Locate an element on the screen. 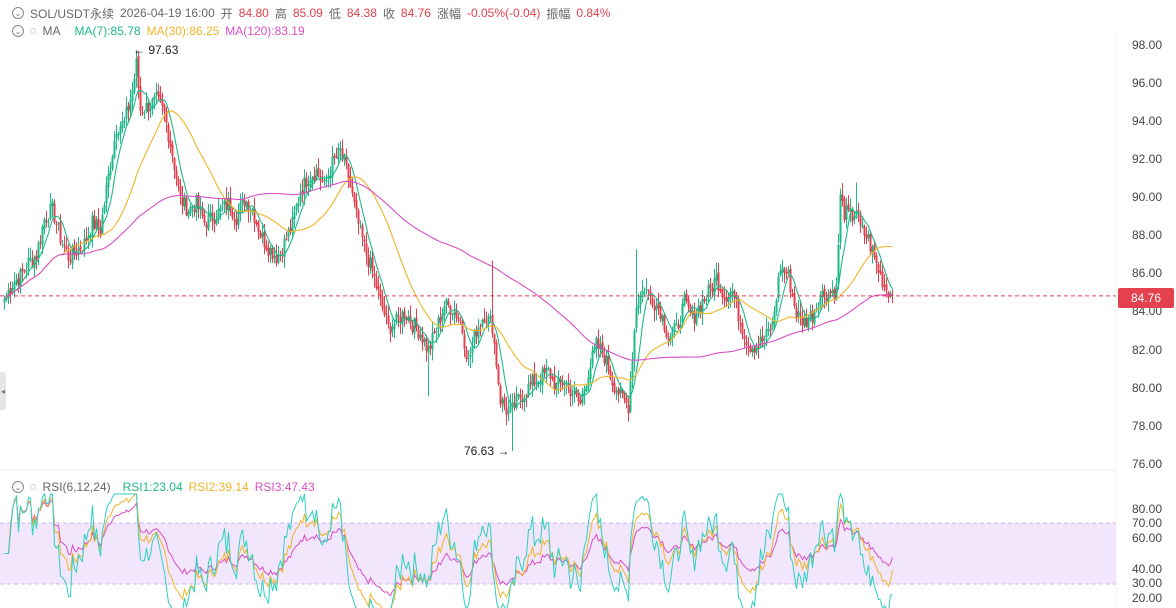 The height and width of the screenshot is (608, 1176). price-tick: 94.00 is located at coordinates (1146, 121).